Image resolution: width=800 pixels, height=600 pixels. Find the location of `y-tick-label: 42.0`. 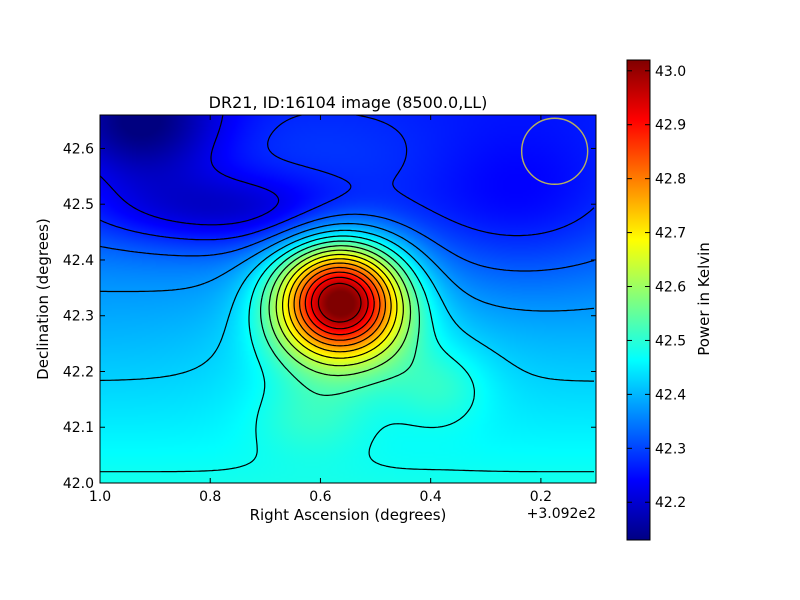

y-tick-label: 42.0 is located at coordinates (78, 484).